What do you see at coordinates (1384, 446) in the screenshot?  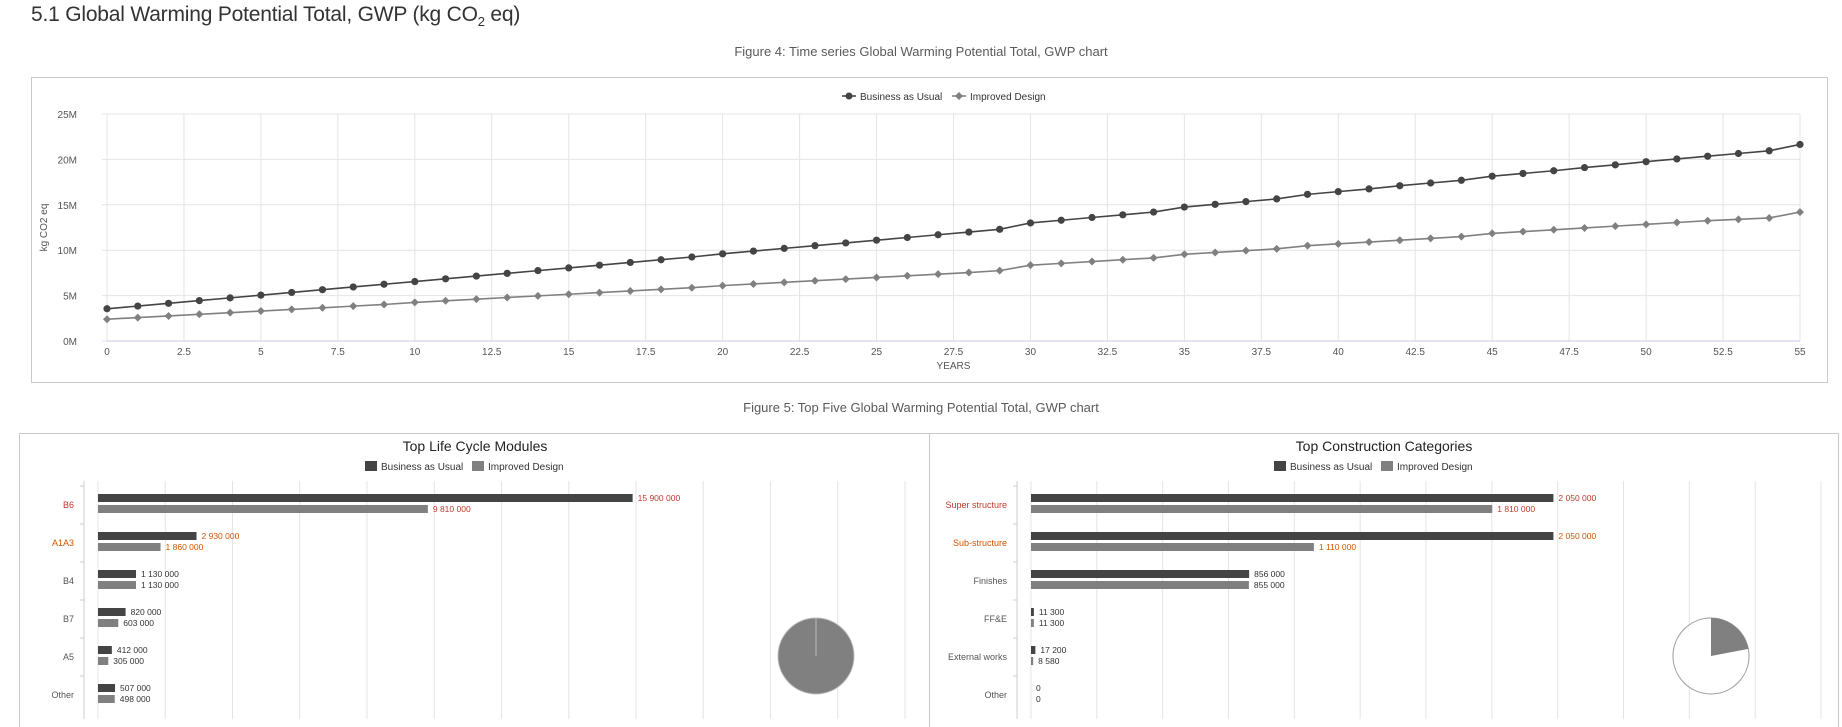 I see `chart-title: Top Construction Categories` at bounding box center [1384, 446].